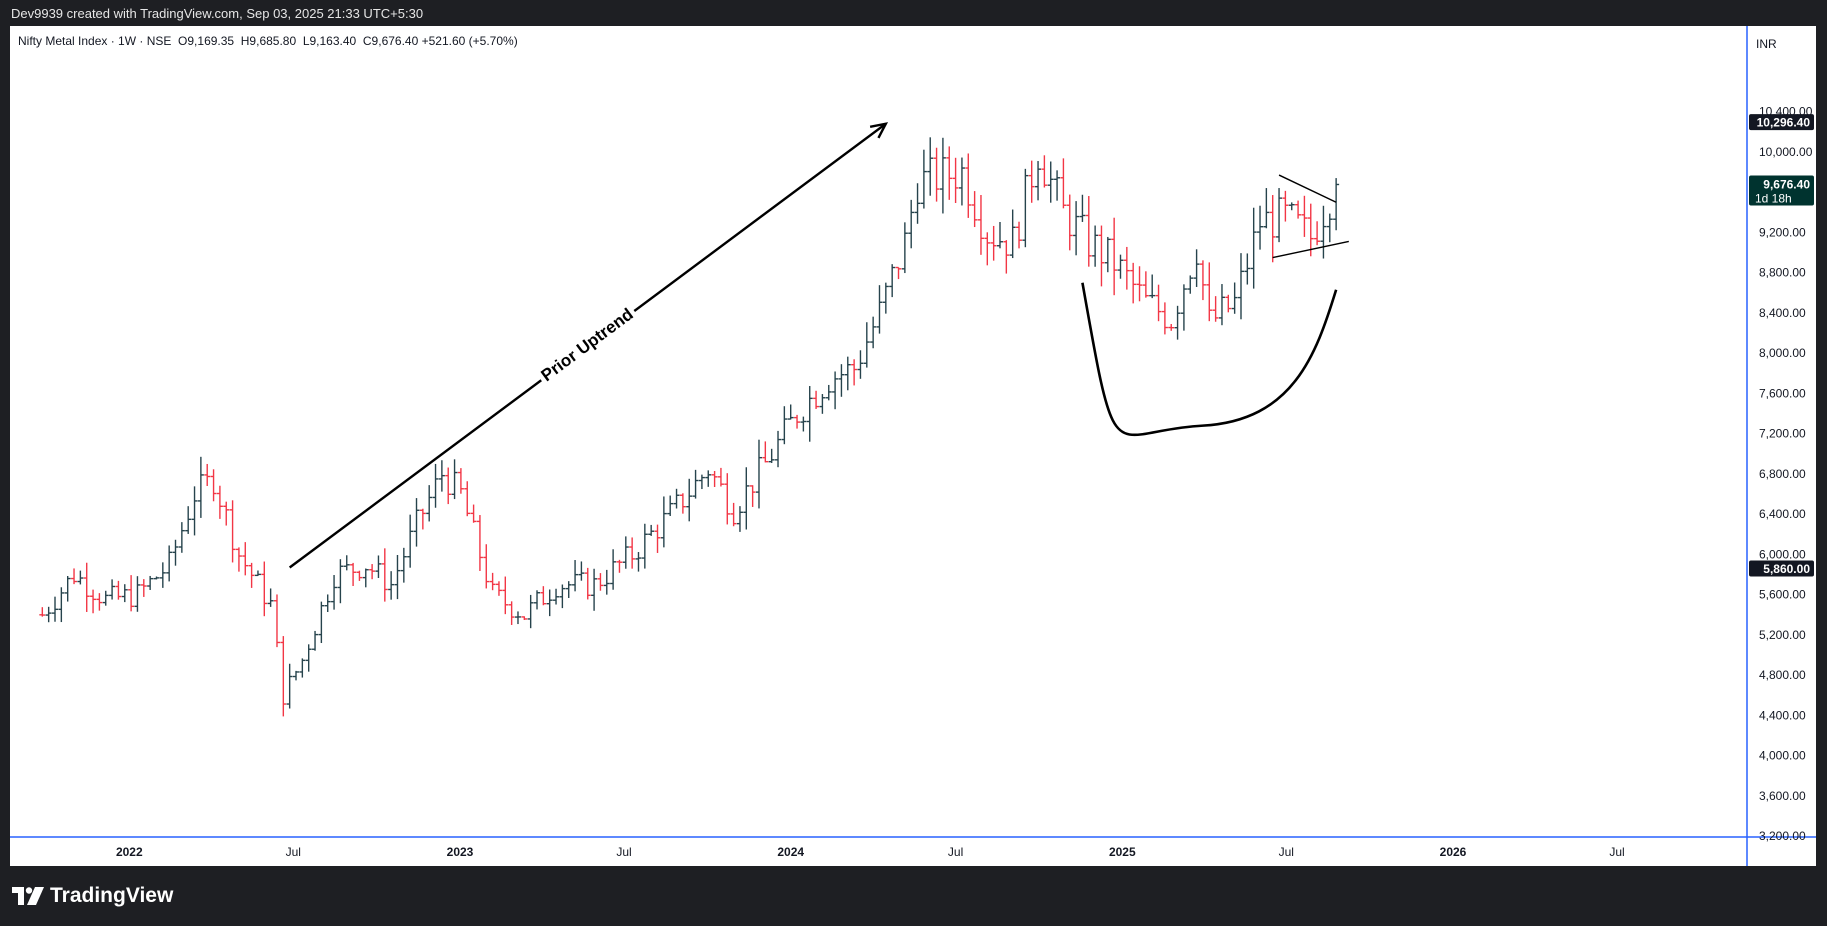 Image resolution: width=1827 pixels, height=926 pixels. Describe the element at coordinates (469, 41) in the screenshot. I see `legend-change: +521.60 (+5.70%)` at that location.